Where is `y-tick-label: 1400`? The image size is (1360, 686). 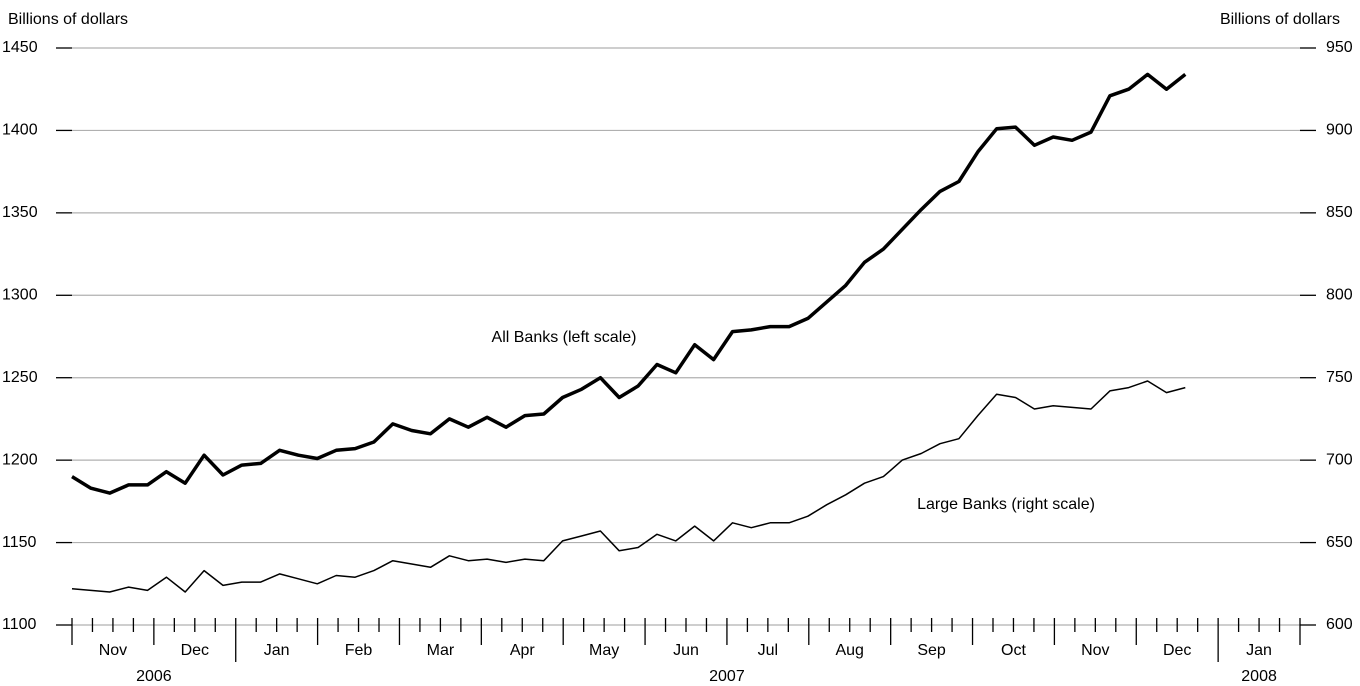
y-tick-label: 1400 is located at coordinates (20, 130).